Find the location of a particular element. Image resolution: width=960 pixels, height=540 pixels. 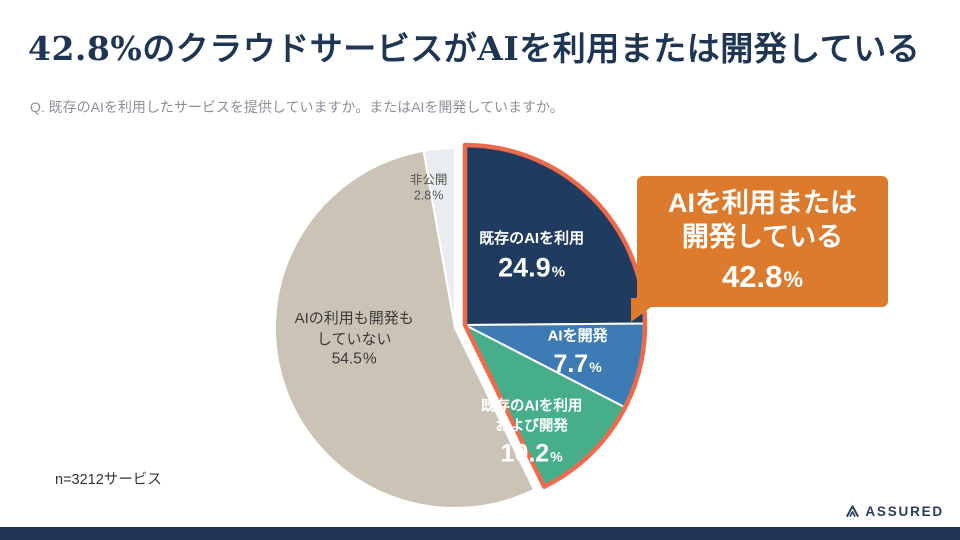

highlight-callout: AIを利用または 開発している 42.8 % is located at coordinates (762, 241).